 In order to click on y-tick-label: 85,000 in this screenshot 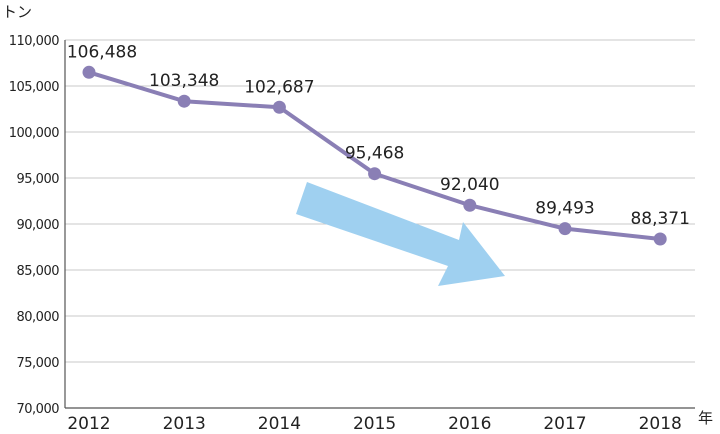, I will do `click(38, 271)`.